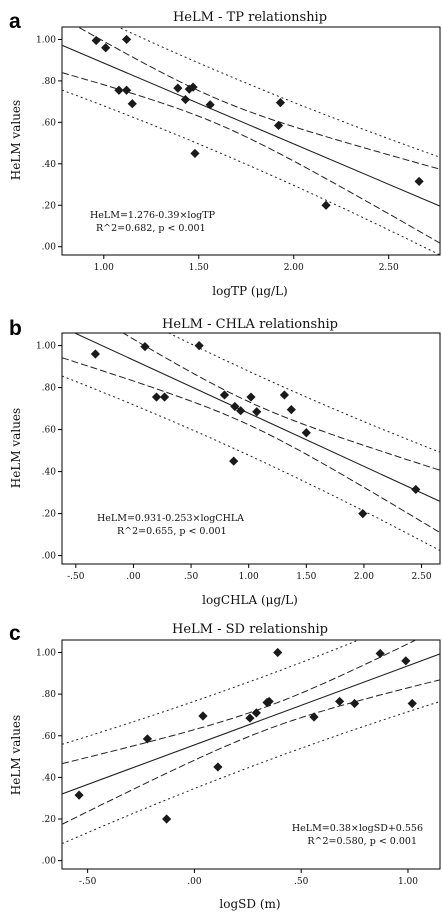  Describe the element at coordinates (49, 452) in the screenshot. I see `y-ticks-b: .00.20.40.60.801.00` at that location.